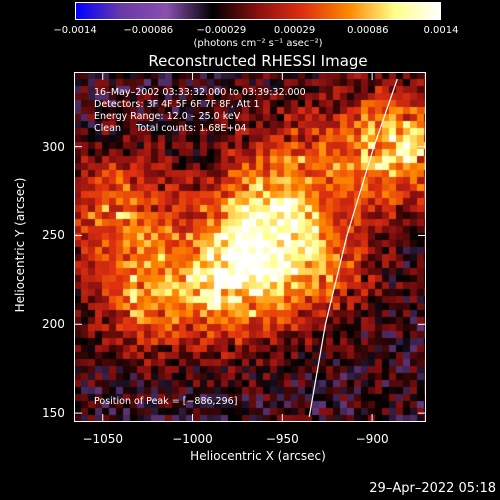  Describe the element at coordinates (103, 439) in the screenshot. I see `x-tick-label: −1050` at that location.